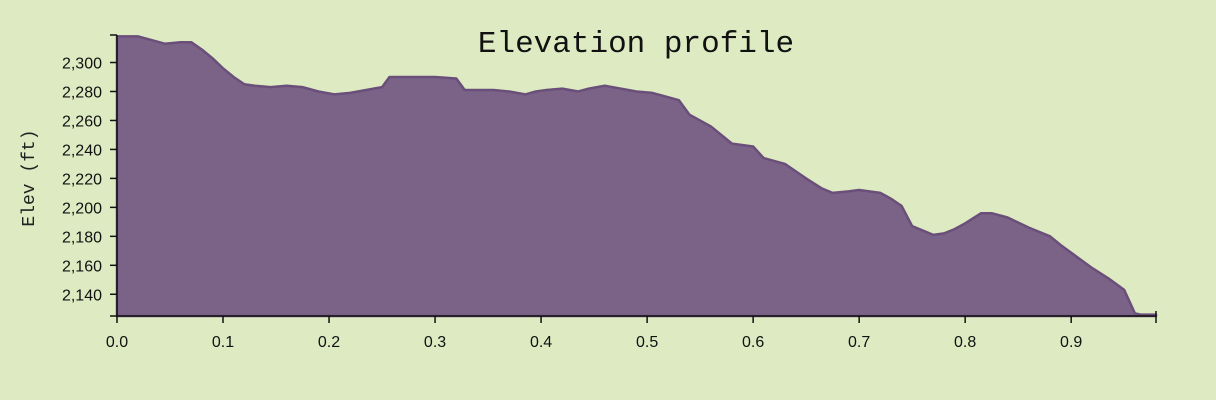 The height and width of the screenshot is (400, 1216). I want to click on y-tick-label: 2,220, so click(82, 179).